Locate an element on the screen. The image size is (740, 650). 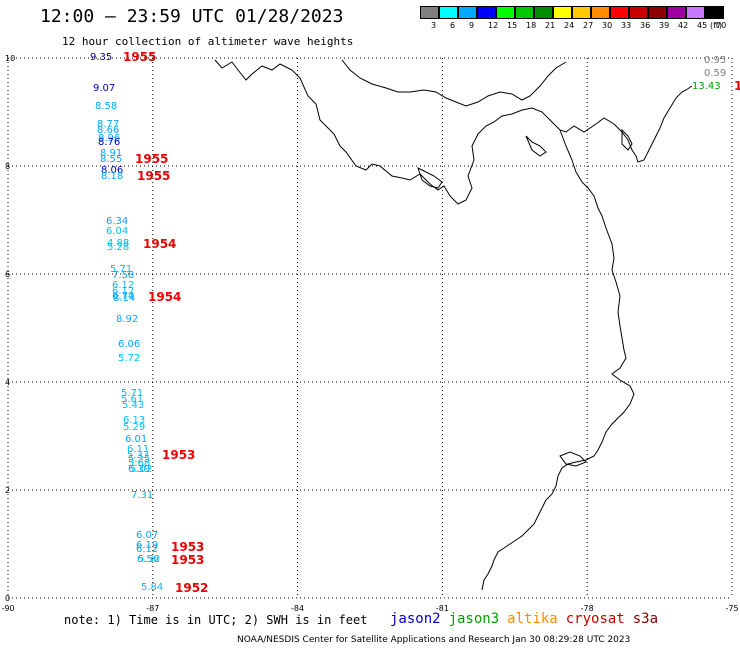
wave-height-value: 4.88 is located at coordinates (118, 243).